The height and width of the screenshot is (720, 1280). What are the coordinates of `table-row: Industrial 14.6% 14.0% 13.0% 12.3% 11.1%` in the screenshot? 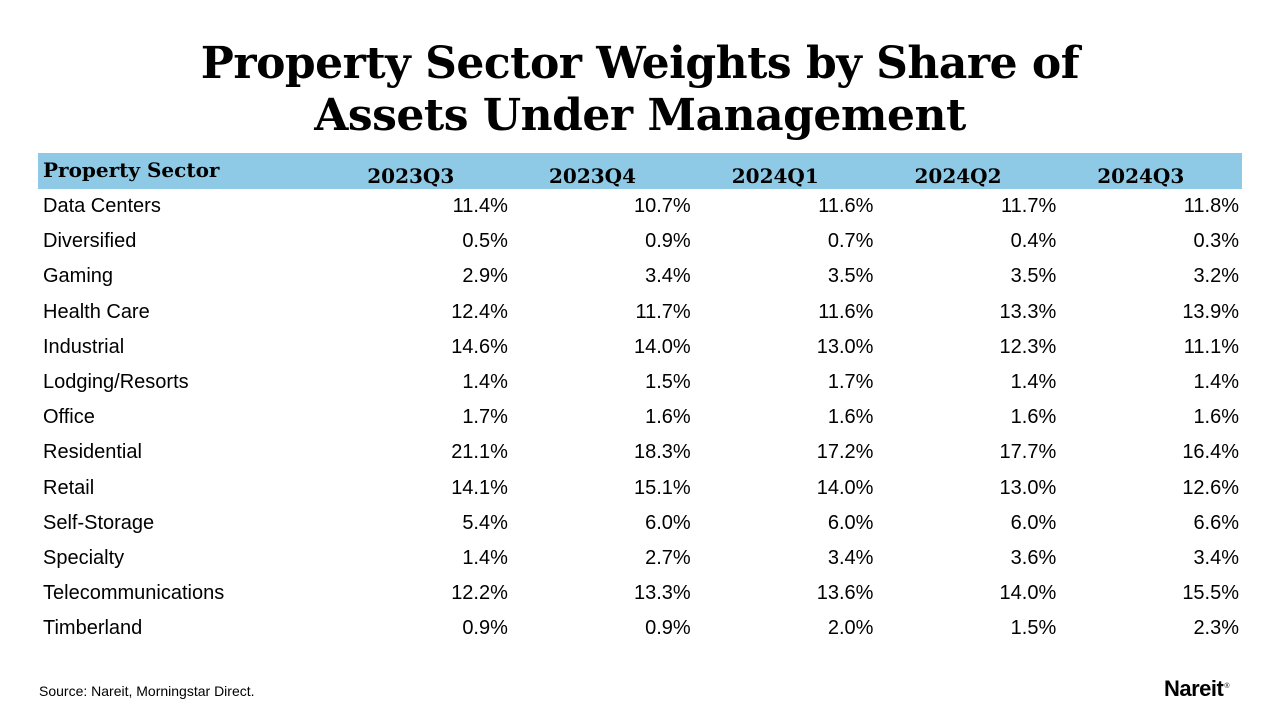 It's located at (640, 347).